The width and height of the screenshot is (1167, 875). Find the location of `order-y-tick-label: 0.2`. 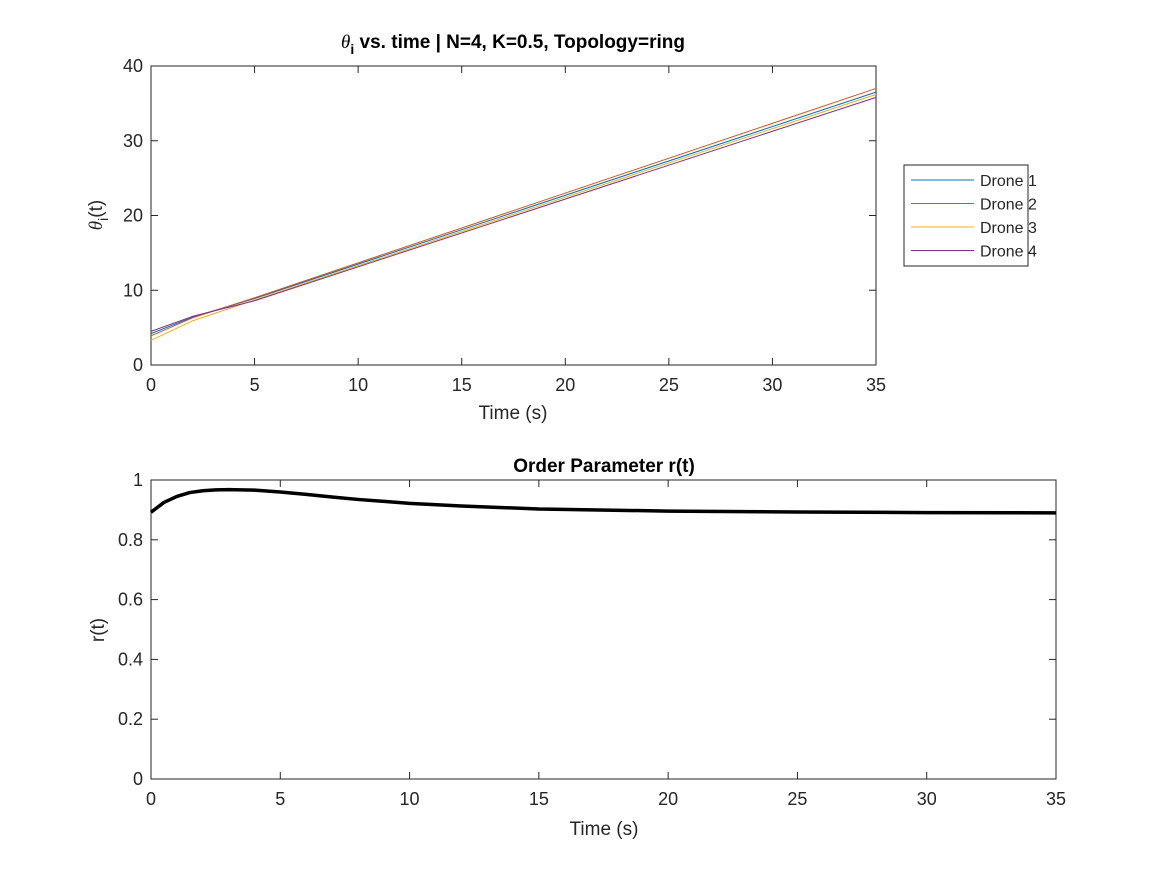

order-y-tick-label: 0.2 is located at coordinates (130, 719).